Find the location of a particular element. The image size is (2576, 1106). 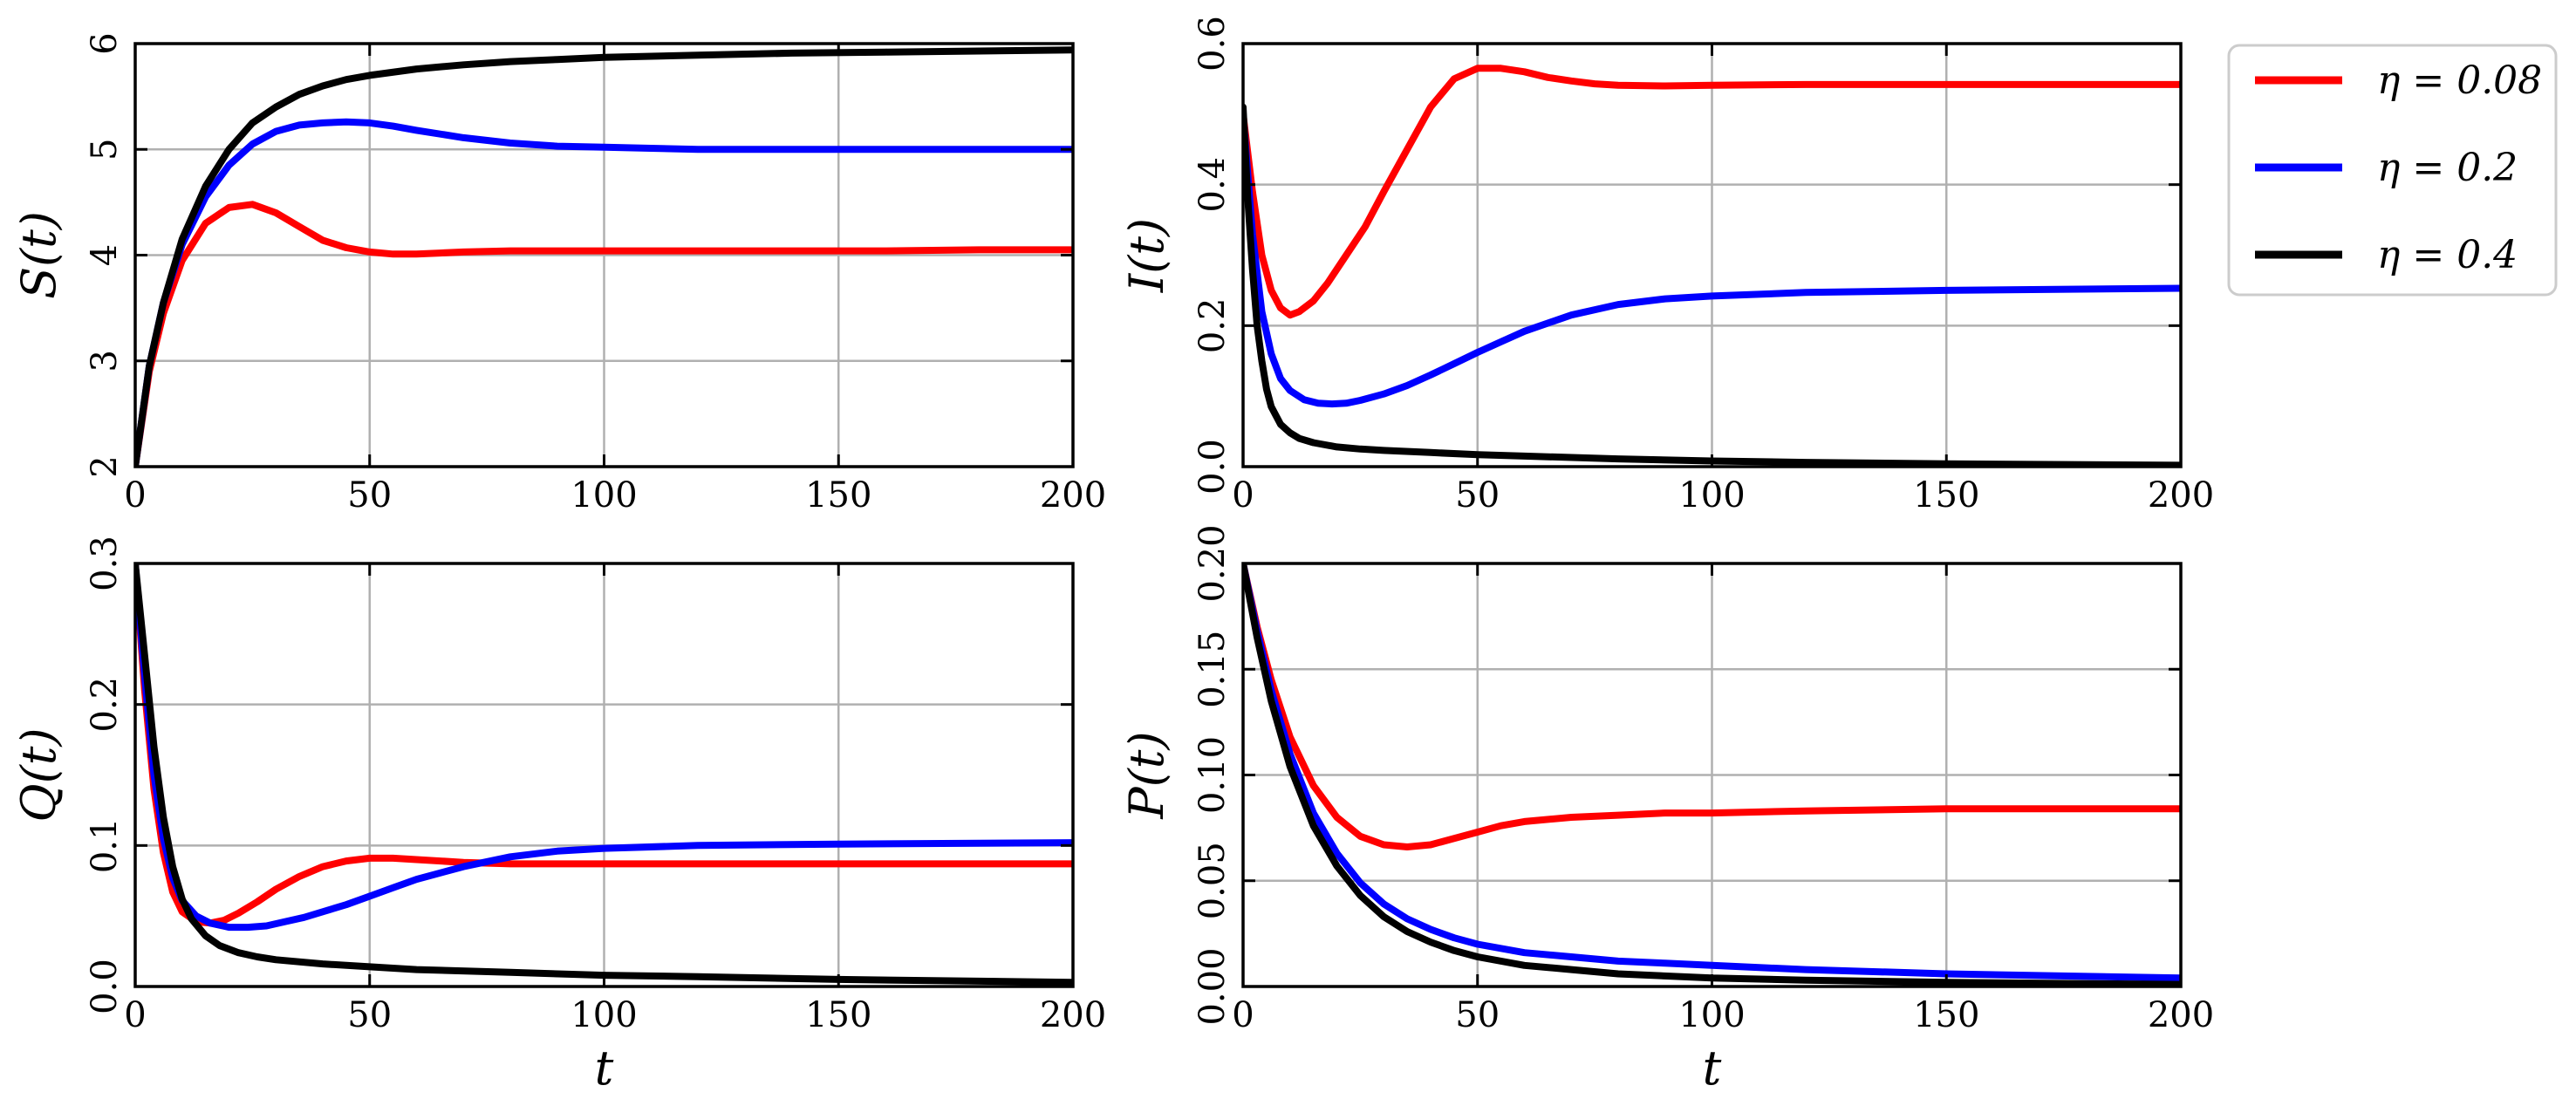

y-tick-label: 0.00 is located at coordinates (1212, 986).